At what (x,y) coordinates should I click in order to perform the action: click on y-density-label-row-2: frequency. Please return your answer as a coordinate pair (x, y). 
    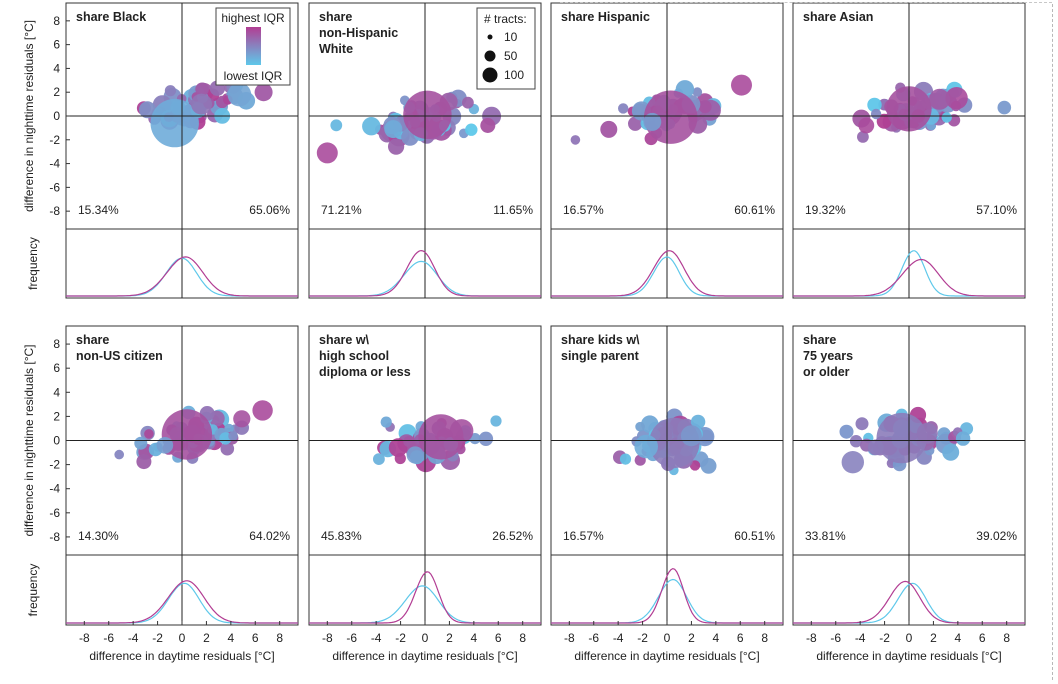
    Looking at the image, I should click on (33, 590).